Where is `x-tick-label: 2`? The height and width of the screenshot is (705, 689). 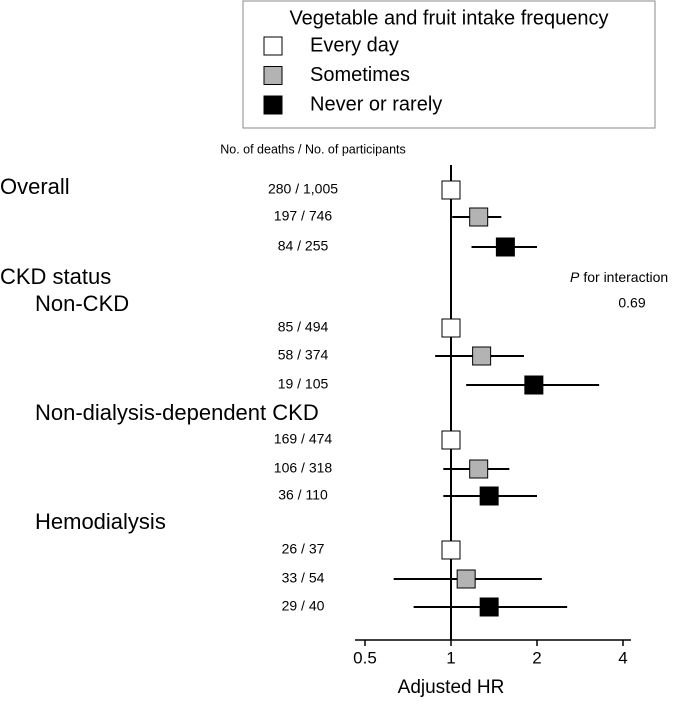 x-tick-label: 2 is located at coordinates (536, 657).